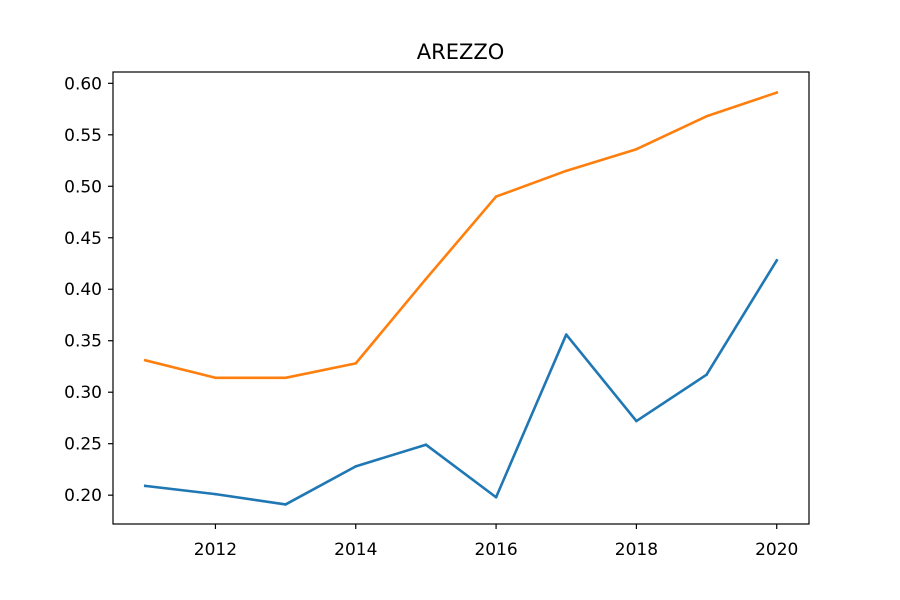 The height and width of the screenshot is (600, 900). I want to click on y-tick-label: 0.45, so click(83, 239).